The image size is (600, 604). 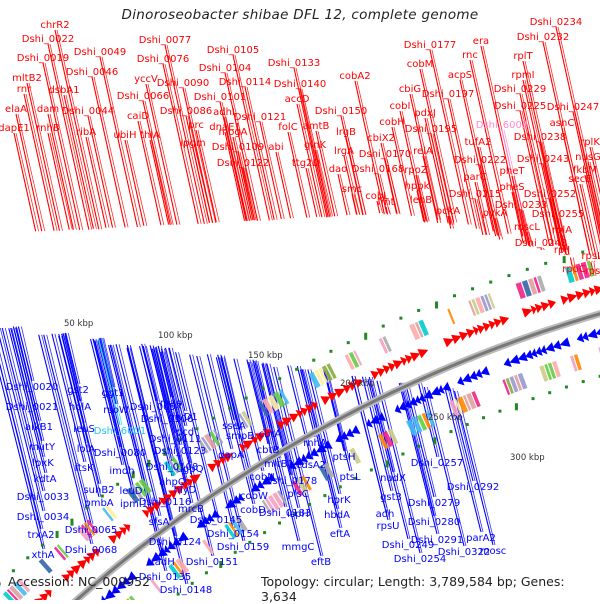 I want to click on reverse-gene-label: trxA2, so click(x=41, y=535).